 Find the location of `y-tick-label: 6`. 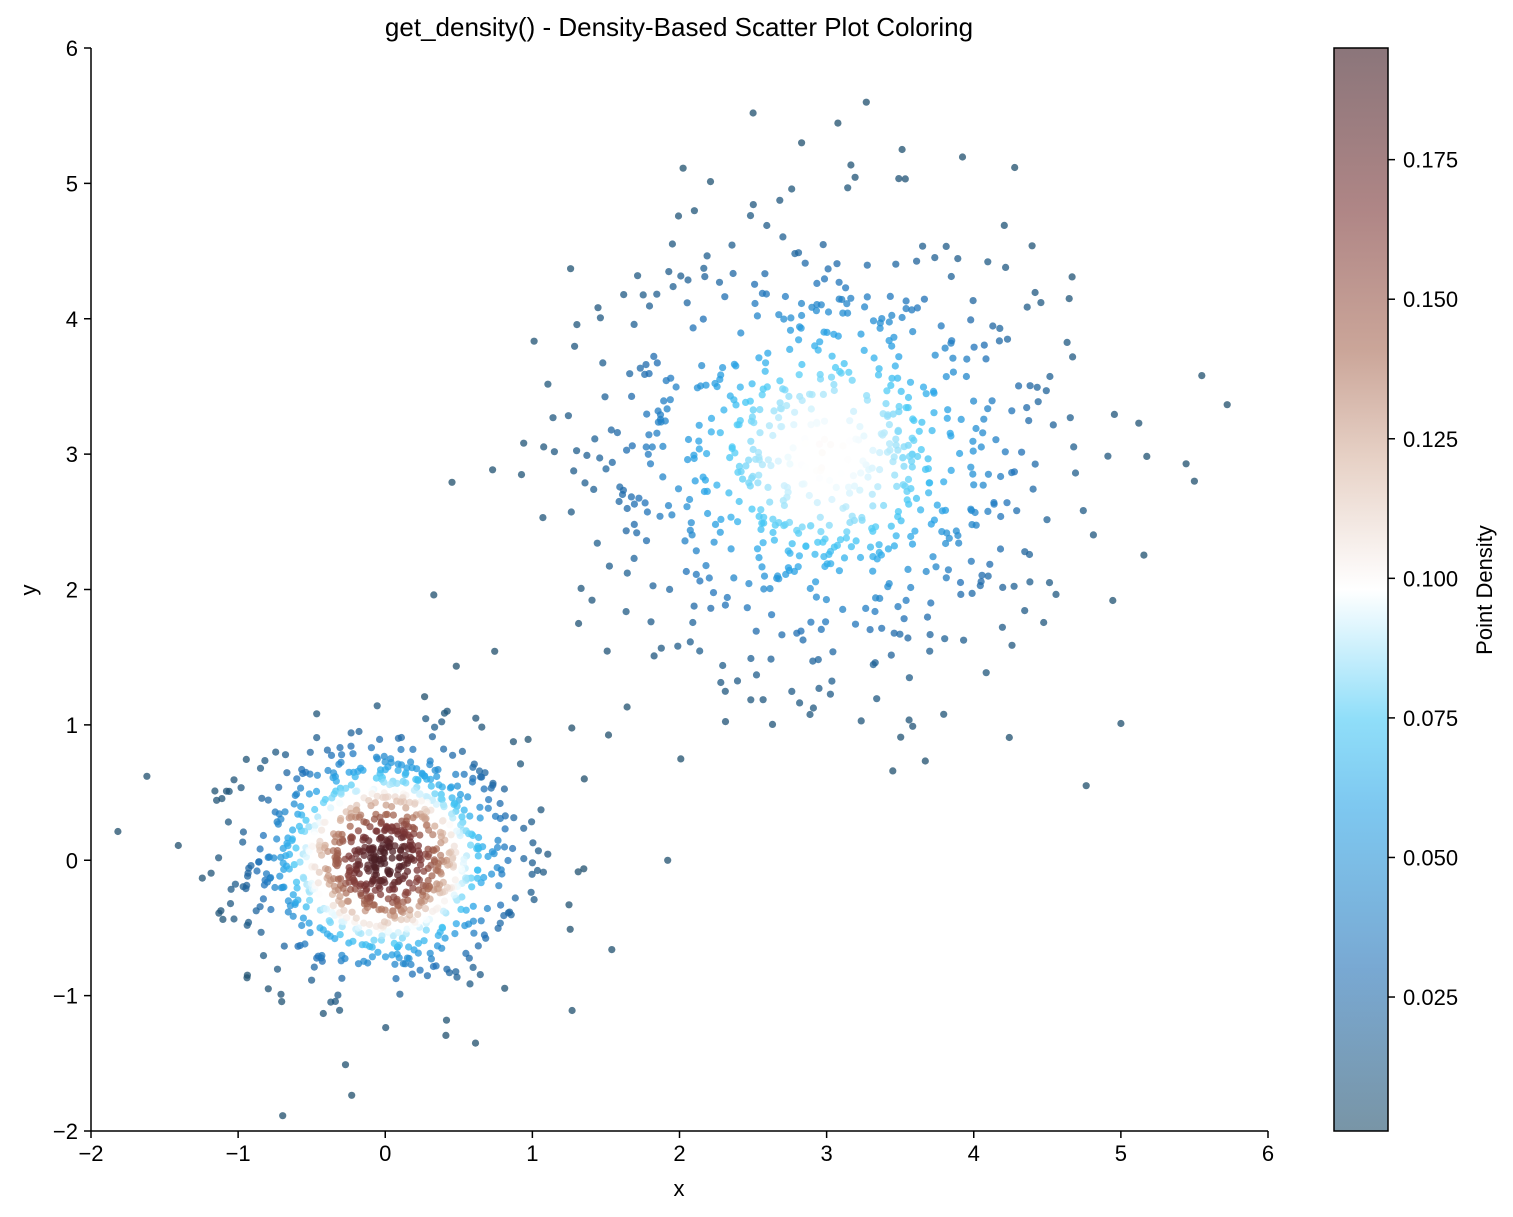

y-tick-label: 6 is located at coordinates (72, 48).